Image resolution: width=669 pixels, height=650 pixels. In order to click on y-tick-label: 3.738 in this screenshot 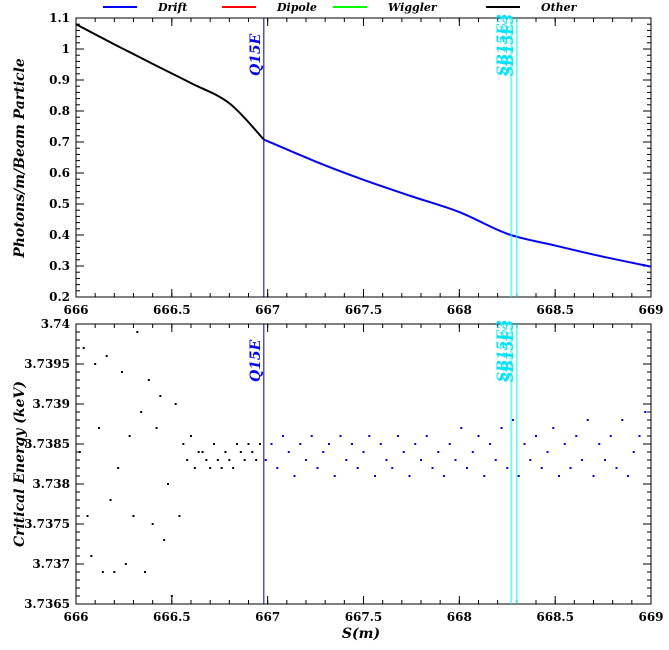, I will do `click(51, 484)`.